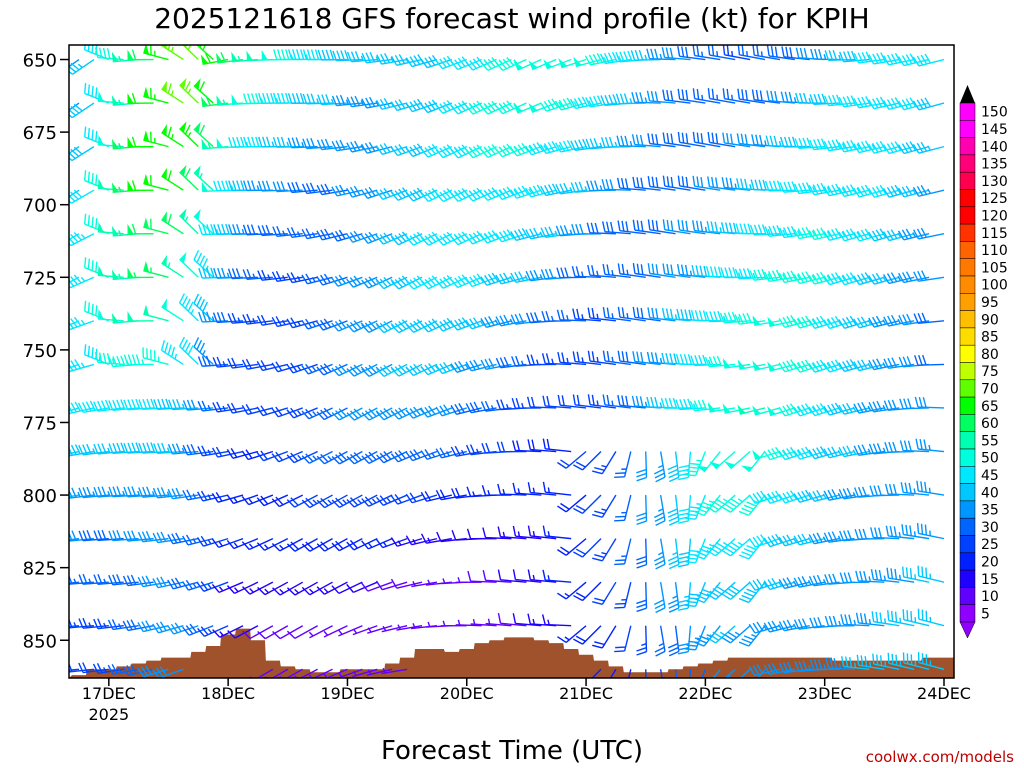 This screenshot has height=768, width=1024. What do you see at coordinates (990, 476) in the screenshot?
I see `colorbar-label: 45` at bounding box center [990, 476].